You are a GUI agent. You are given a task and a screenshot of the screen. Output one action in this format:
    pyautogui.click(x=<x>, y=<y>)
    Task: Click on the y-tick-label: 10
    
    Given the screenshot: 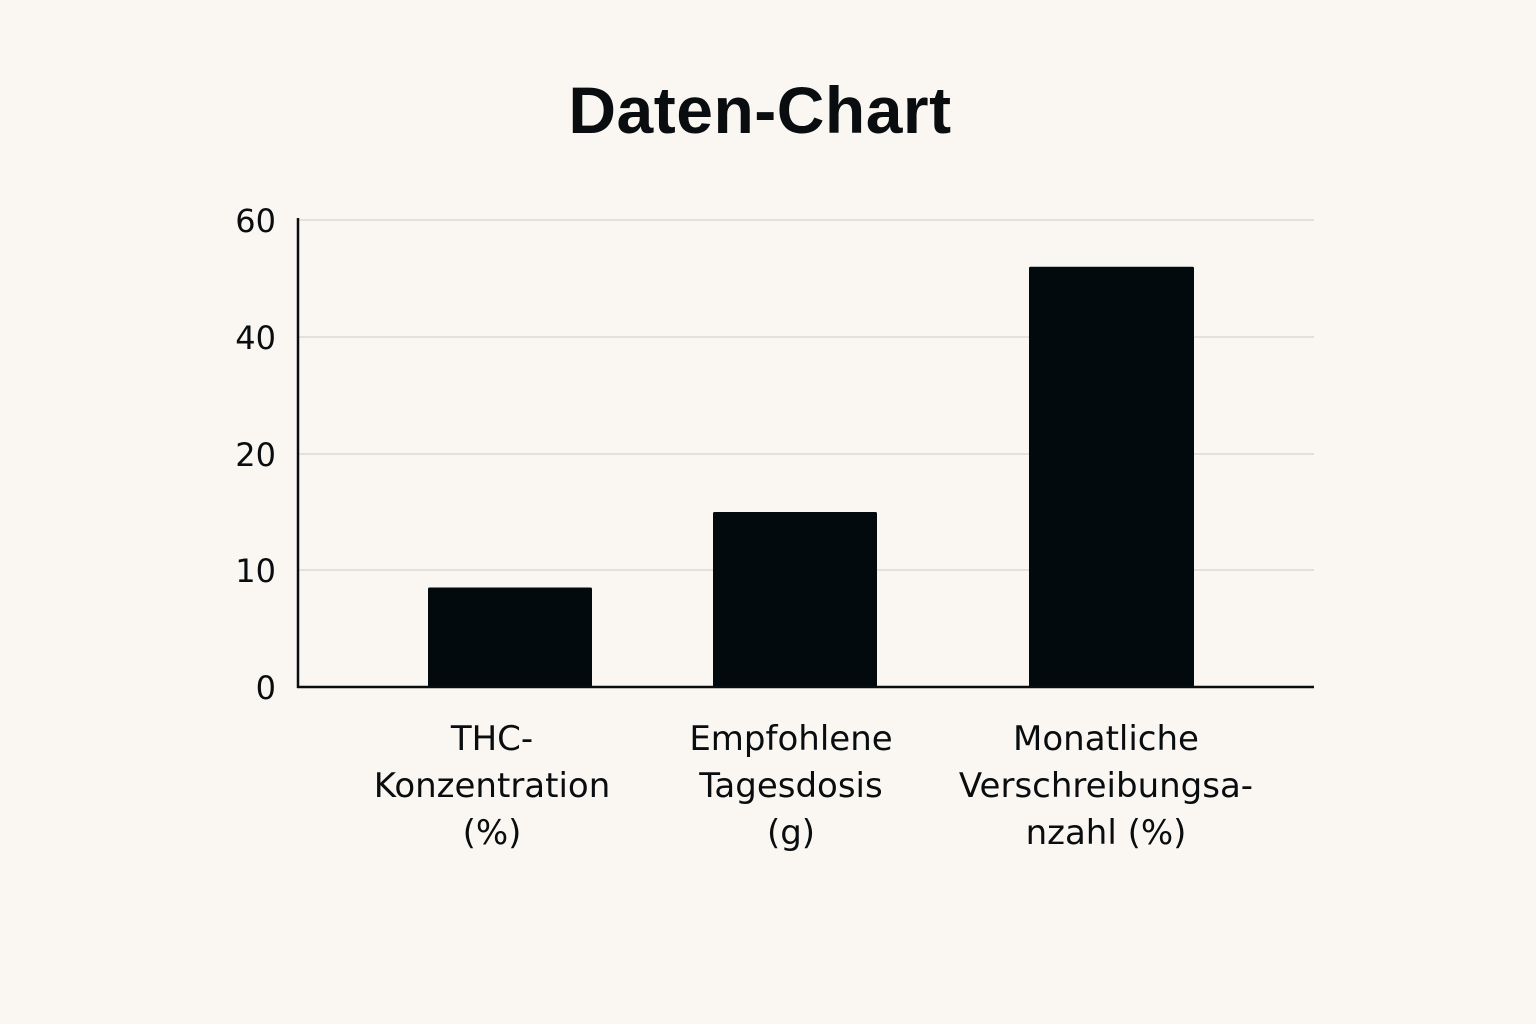 What is the action you would take?
    pyautogui.click(x=255, y=571)
    